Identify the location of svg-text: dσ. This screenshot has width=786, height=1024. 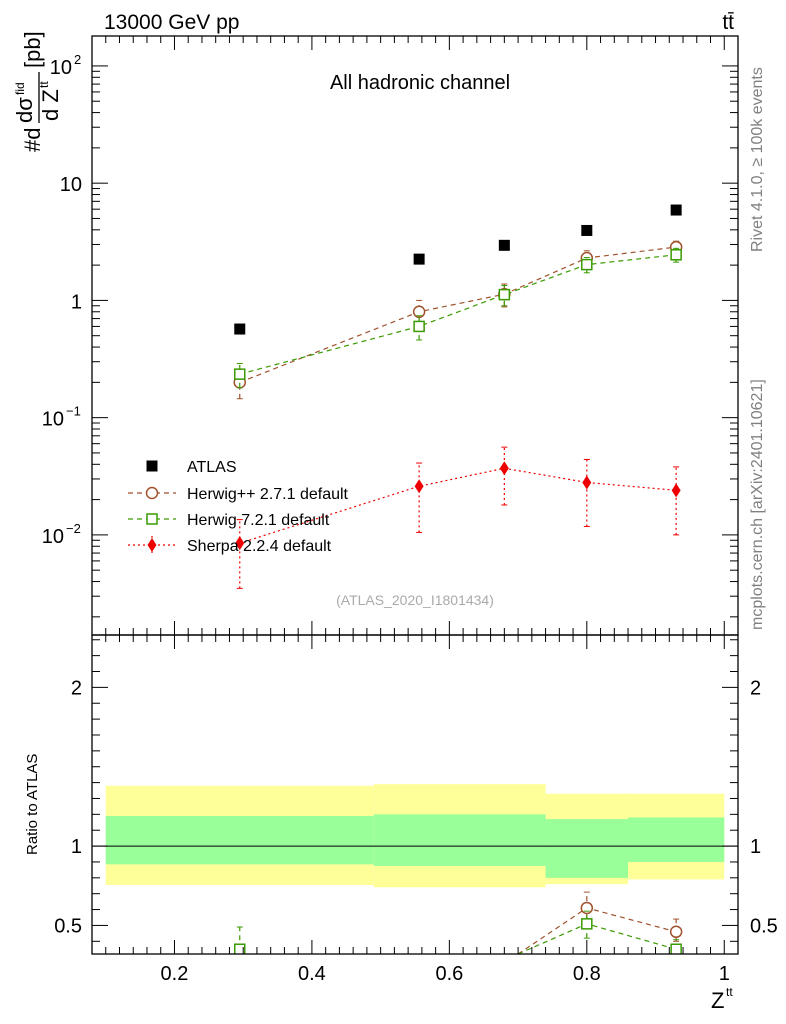
(24, 110).